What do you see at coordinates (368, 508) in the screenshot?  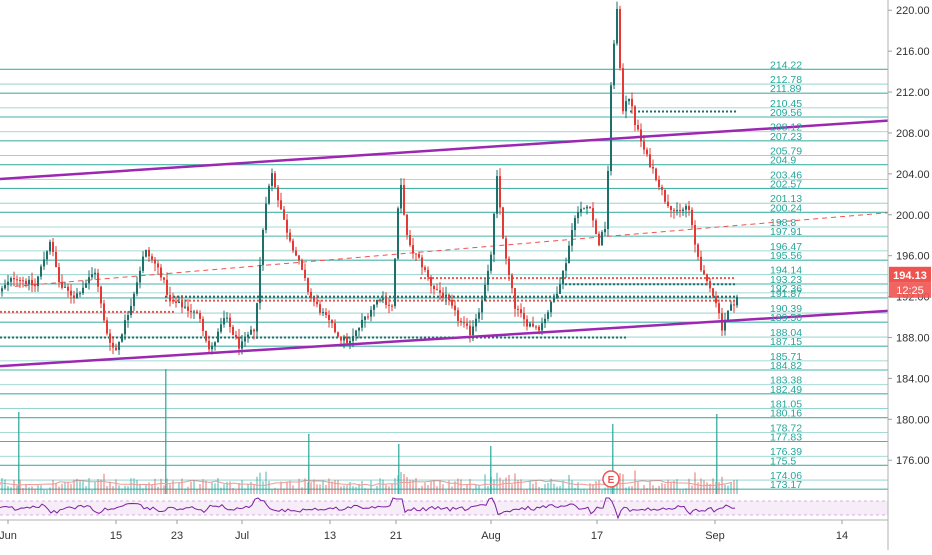 I see `rsi-line` at bounding box center [368, 508].